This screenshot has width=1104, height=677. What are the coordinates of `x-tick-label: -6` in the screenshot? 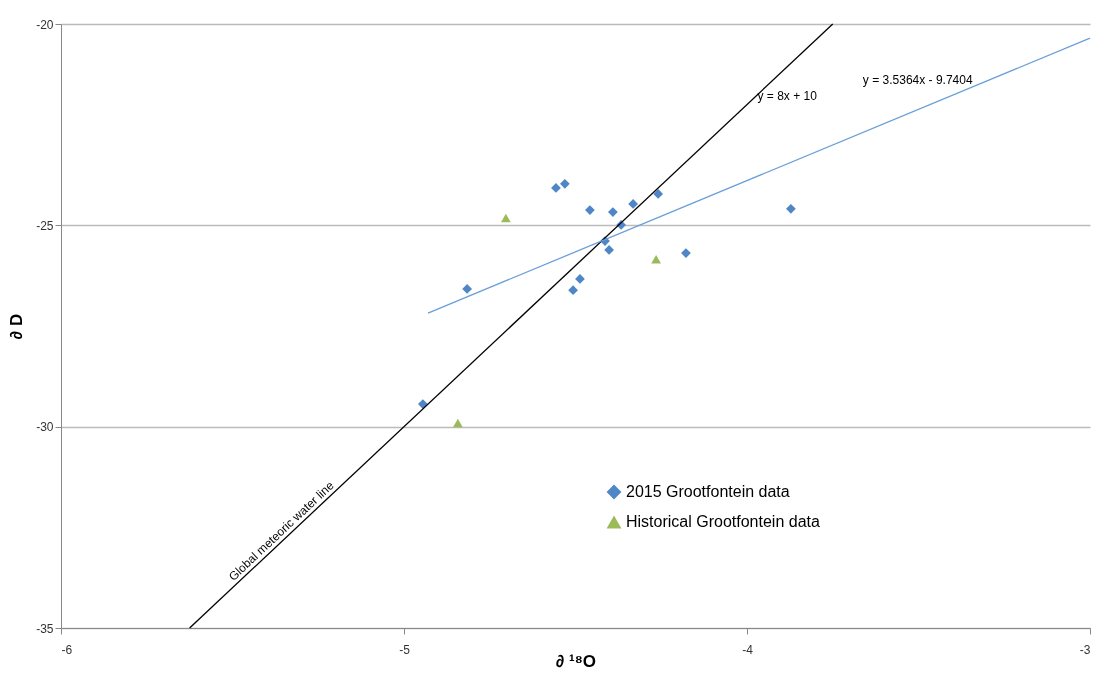 It's located at (67, 649).